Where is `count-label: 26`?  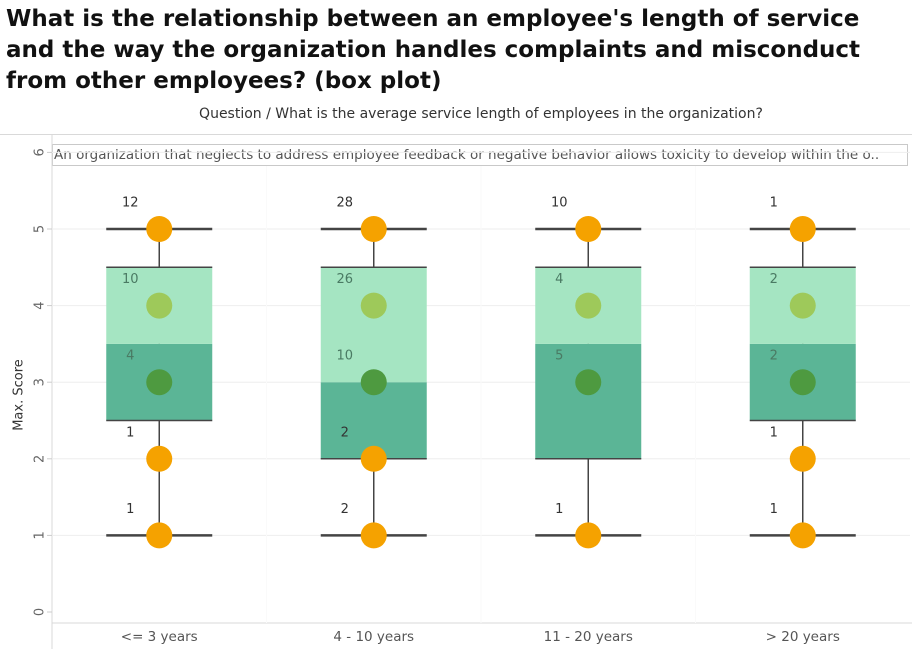
count-label: 26 is located at coordinates (344, 279).